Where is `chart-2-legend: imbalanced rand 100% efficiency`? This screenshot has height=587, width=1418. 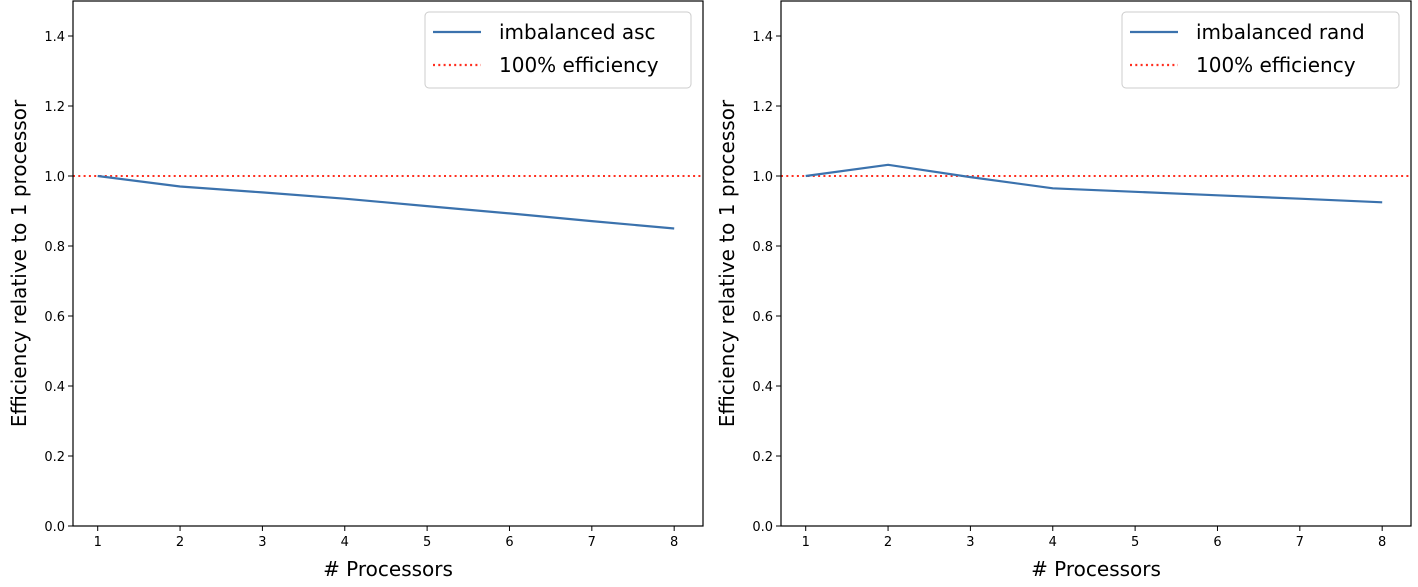
chart-2-legend: imbalanced rand 100% efficiency is located at coordinates (1260, 50).